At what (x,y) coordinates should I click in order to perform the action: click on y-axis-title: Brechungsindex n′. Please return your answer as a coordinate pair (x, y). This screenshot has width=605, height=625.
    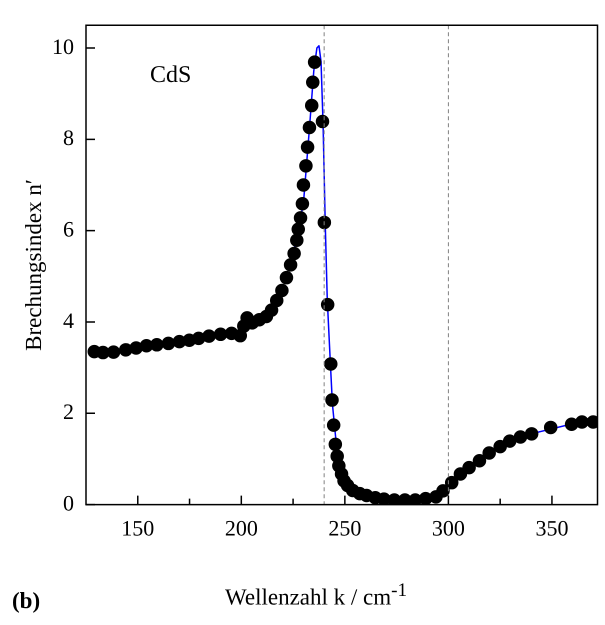
    Looking at the image, I should click on (34, 265).